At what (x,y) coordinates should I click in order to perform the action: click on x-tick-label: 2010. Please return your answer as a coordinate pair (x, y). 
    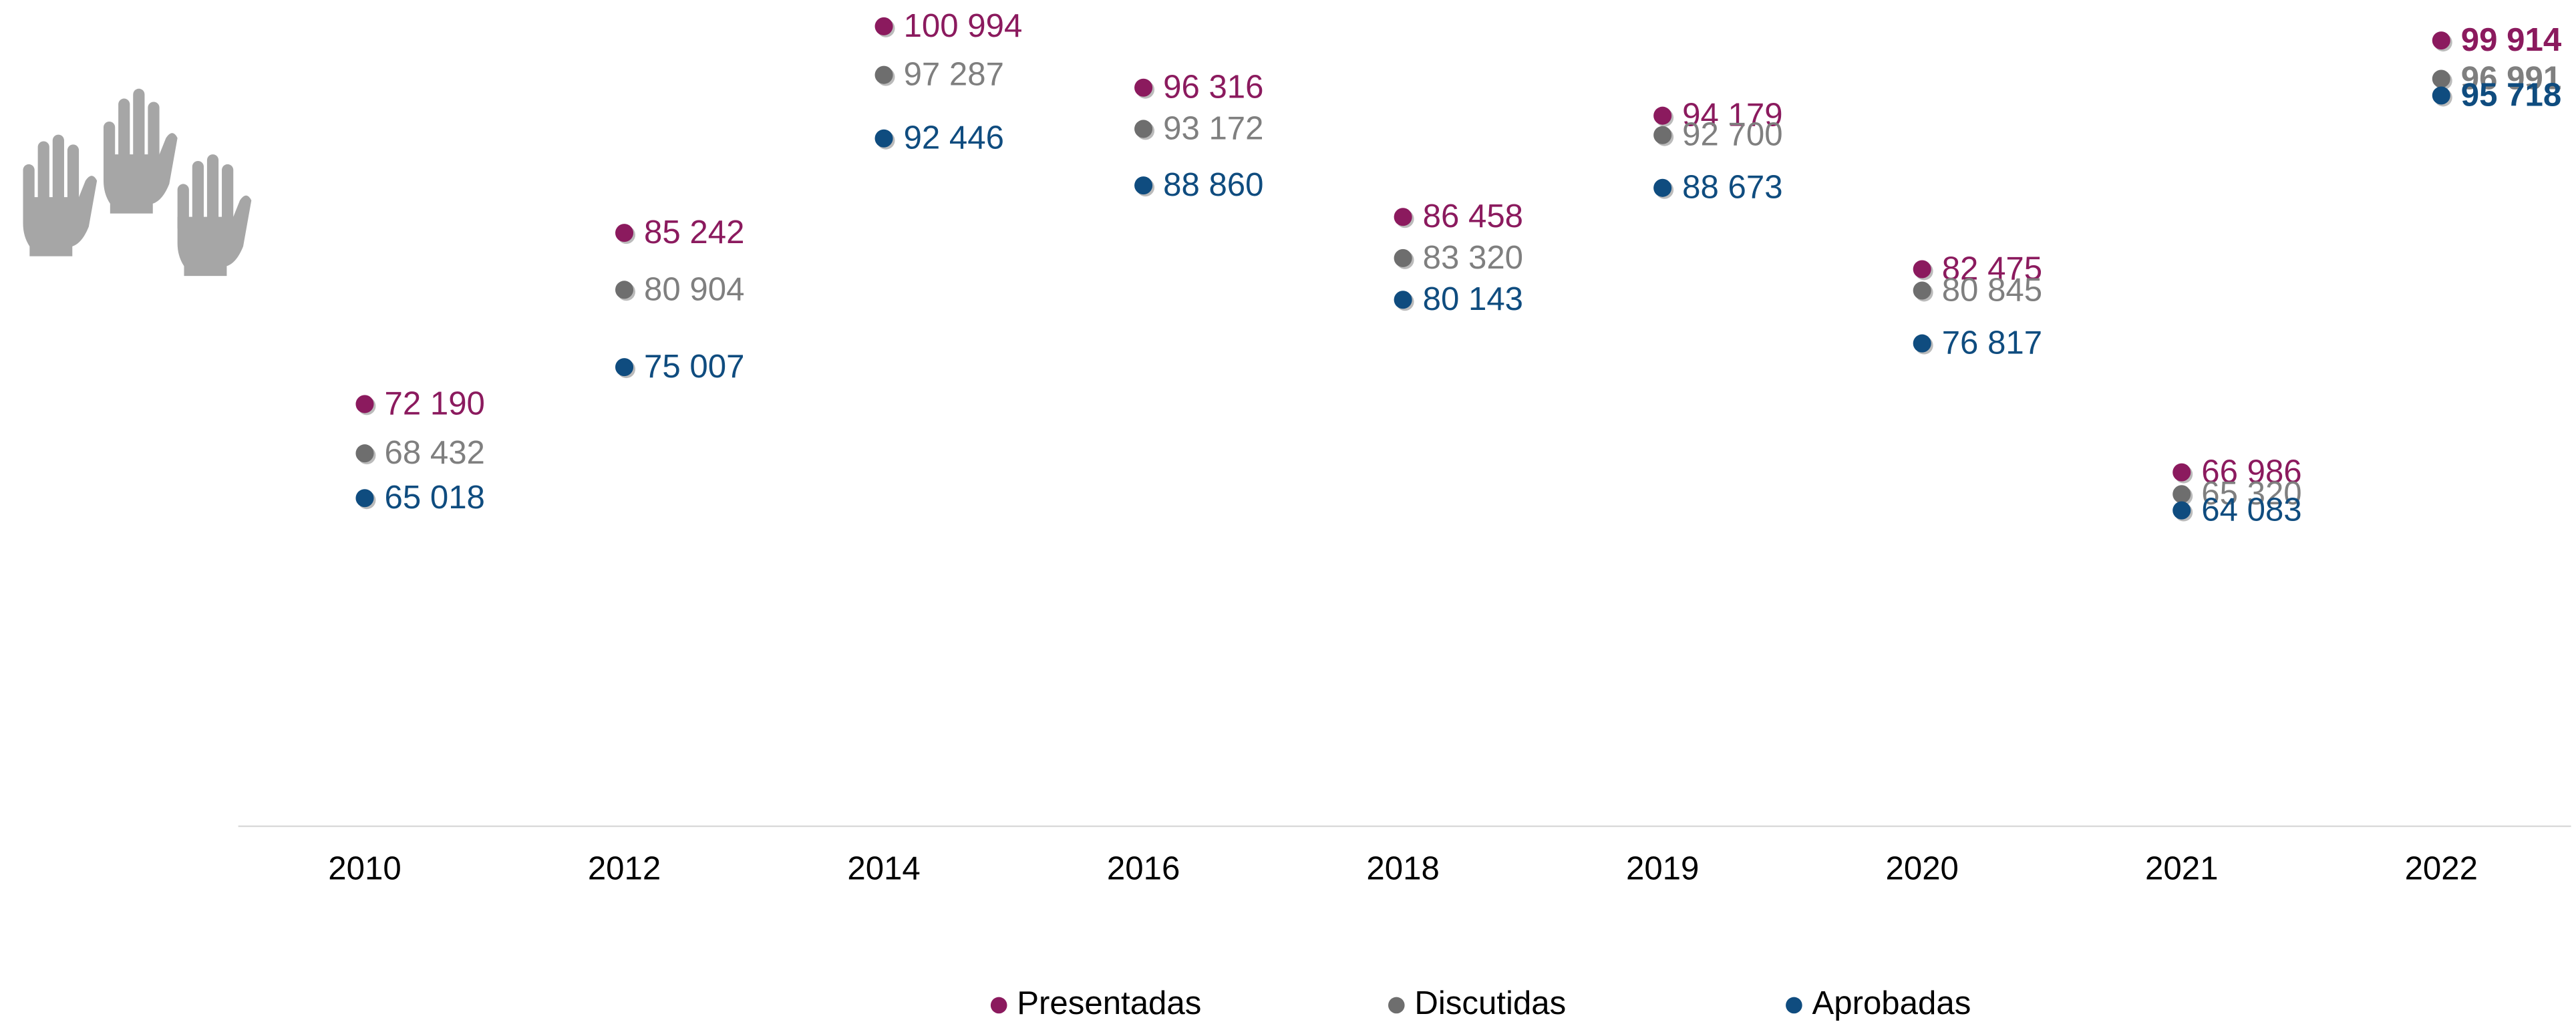
    Looking at the image, I should click on (364, 868).